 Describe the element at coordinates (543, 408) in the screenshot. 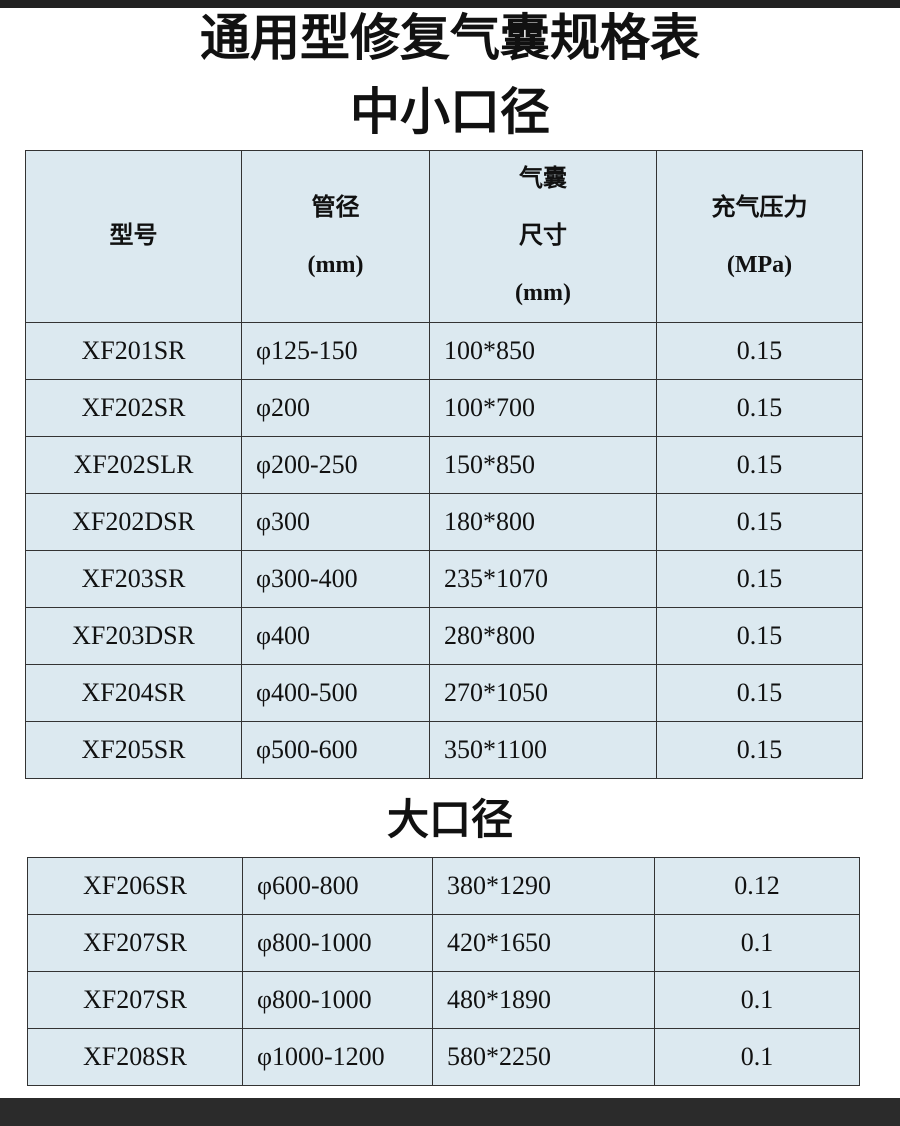

I see `table-cell: 100*700` at that location.